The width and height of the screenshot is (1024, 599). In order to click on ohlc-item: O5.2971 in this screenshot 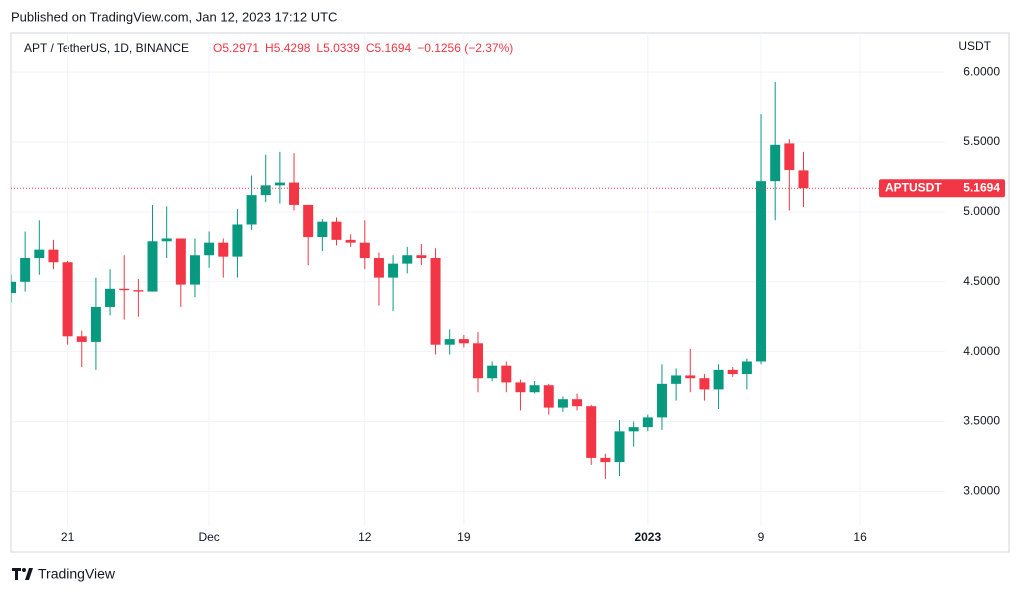, I will do `click(236, 48)`.